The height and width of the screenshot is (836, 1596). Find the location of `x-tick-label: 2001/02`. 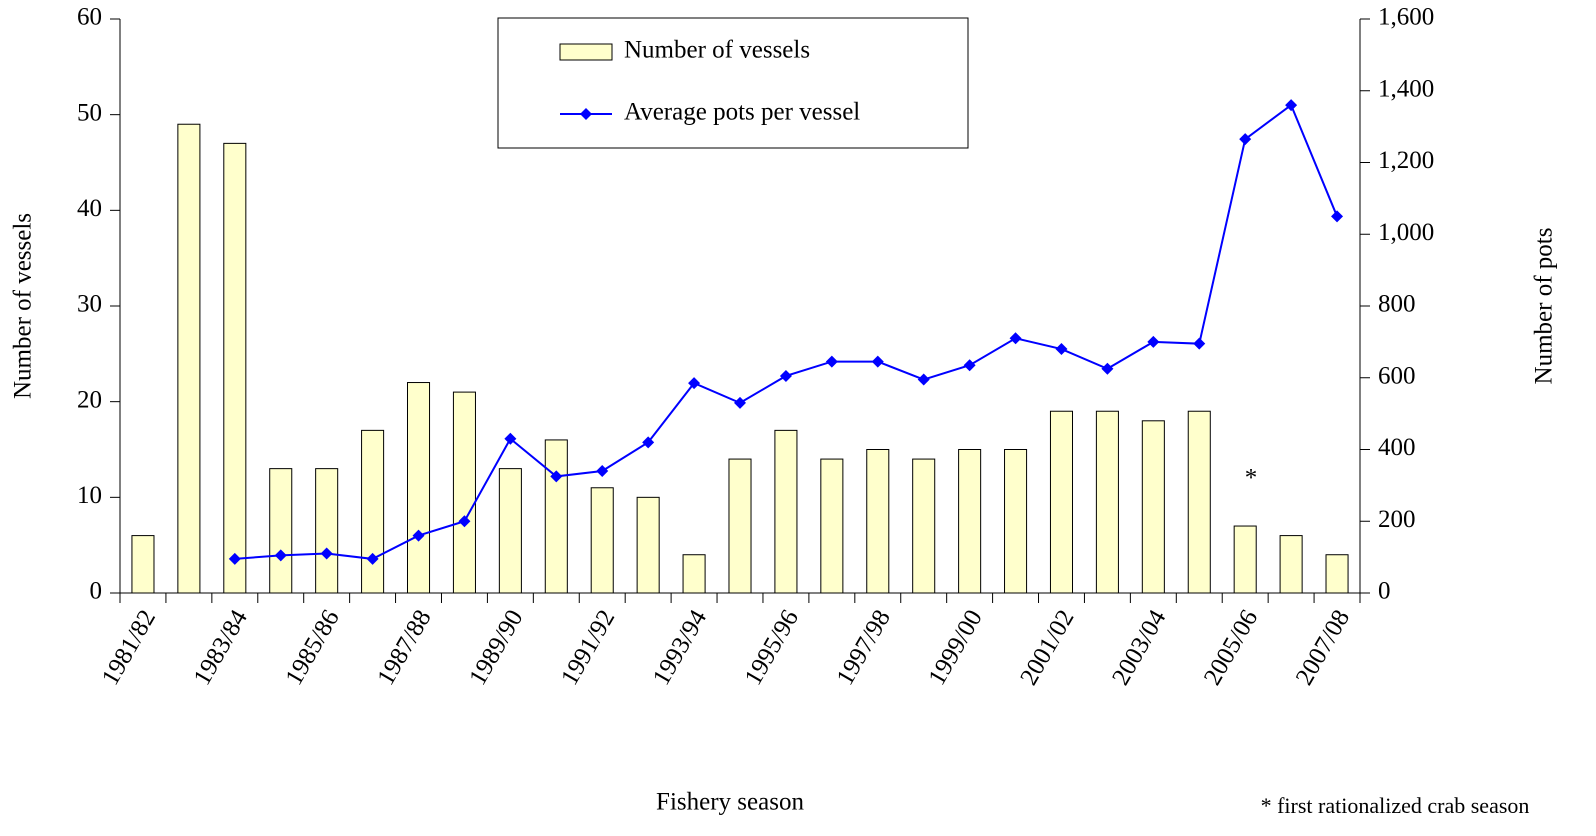

x-tick-label: 2001/02 is located at coordinates (1047, 647).